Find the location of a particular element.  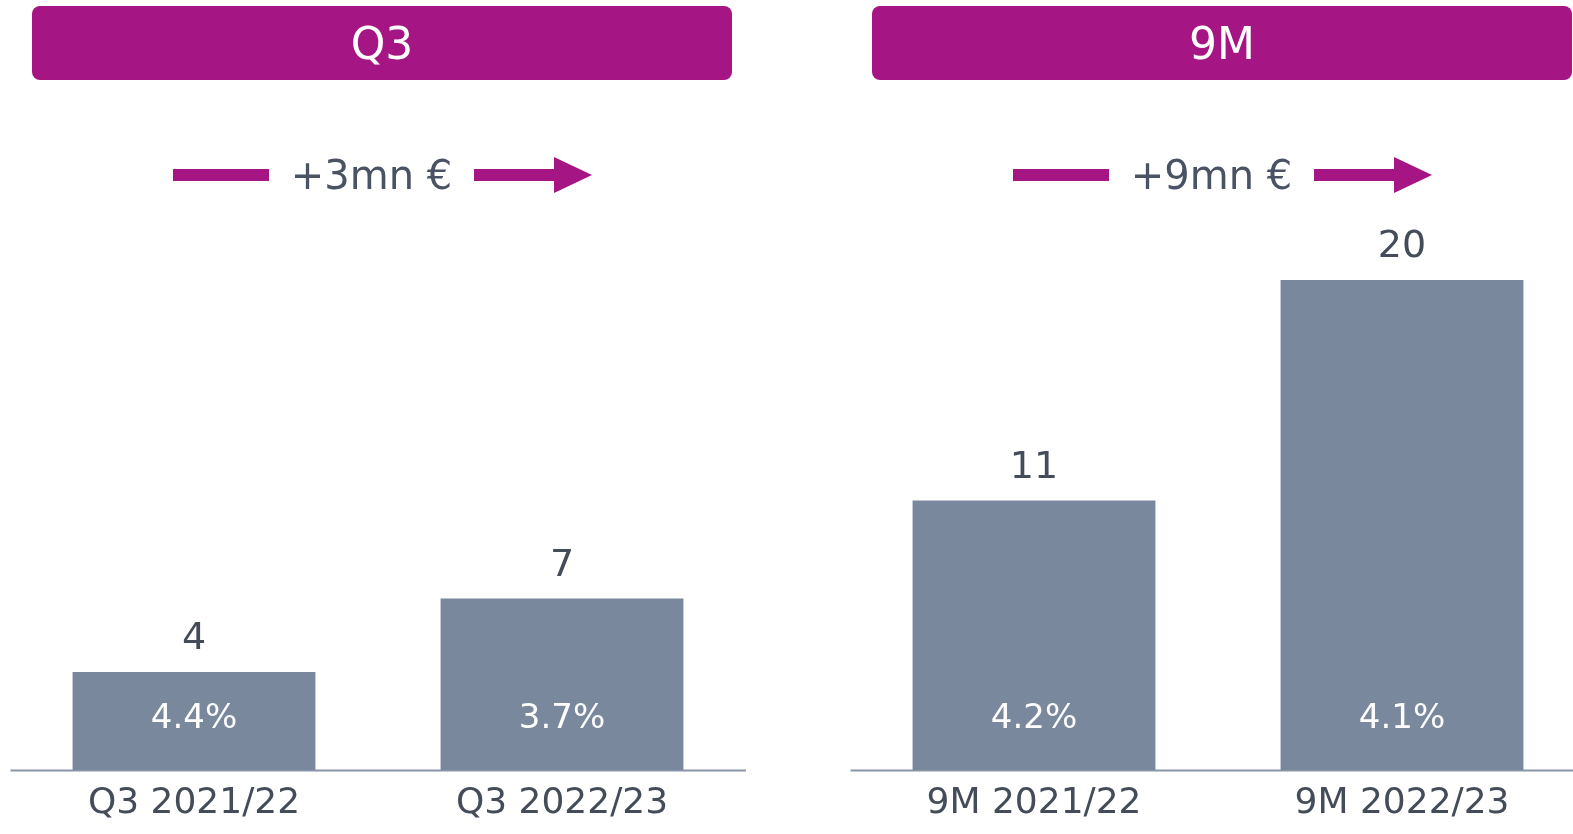

x-tick-label: 9M 2021/22 is located at coordinates (1034, 800).